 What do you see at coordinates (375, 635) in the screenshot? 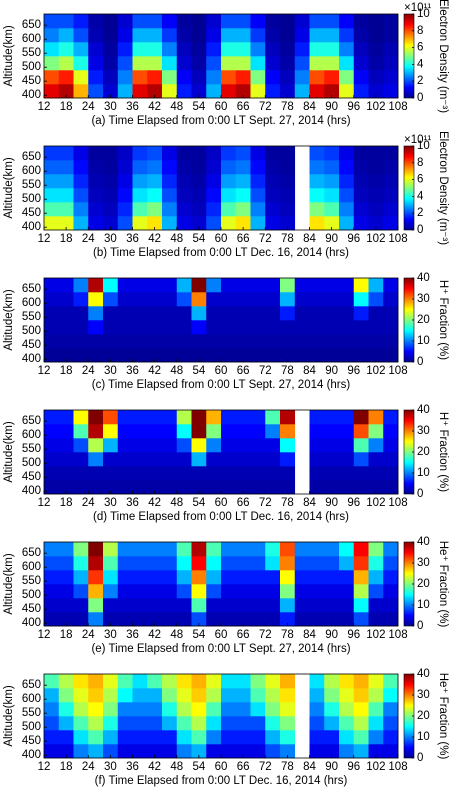
I see `x-tick-label: 102` at bounding box center [375, 635].